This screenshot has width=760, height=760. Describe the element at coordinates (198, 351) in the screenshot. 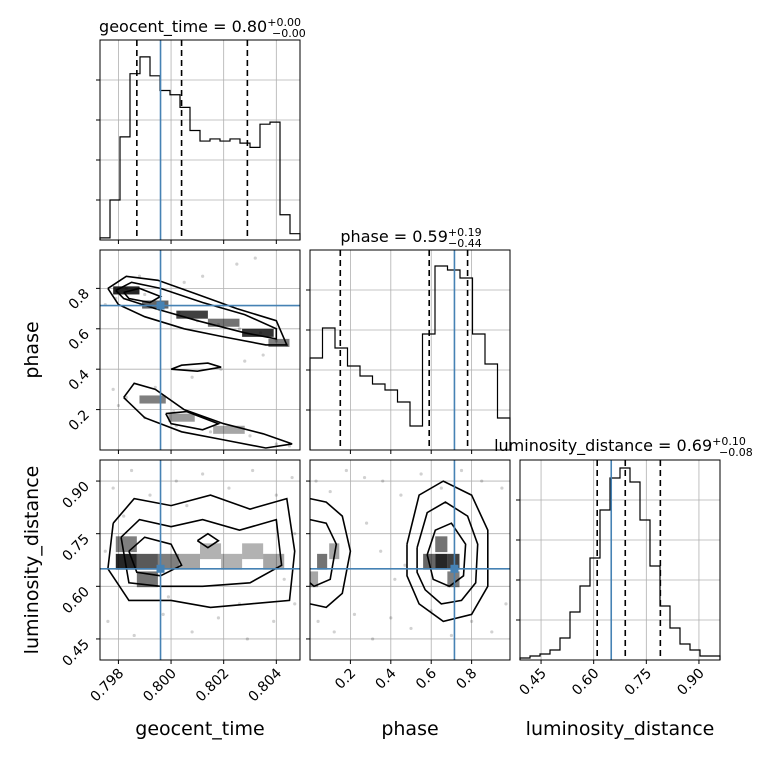

I see `panel-geocent-time-vs-phase` at that location.